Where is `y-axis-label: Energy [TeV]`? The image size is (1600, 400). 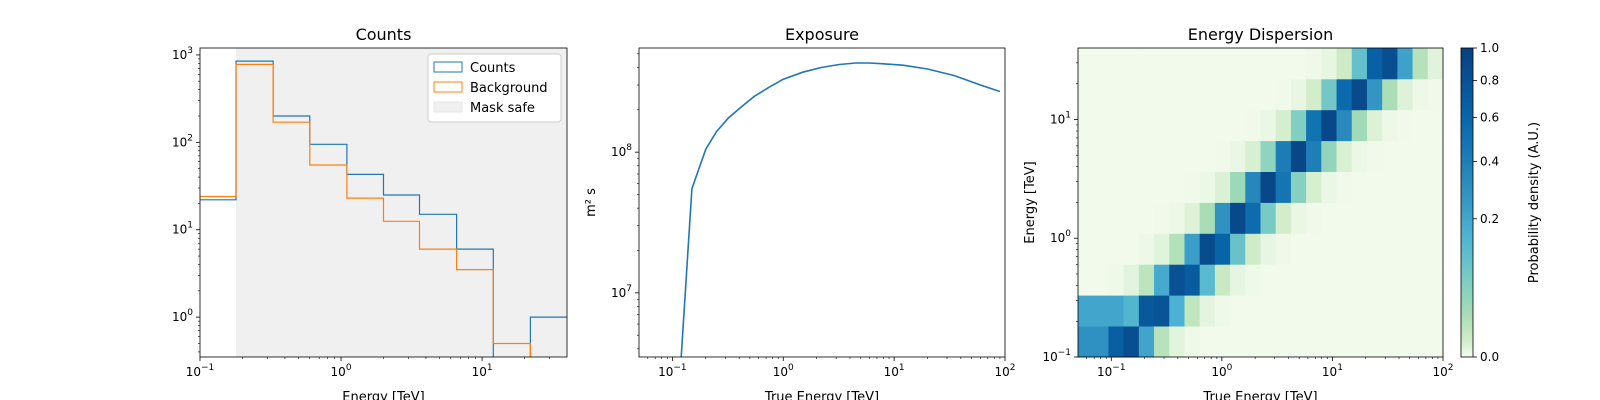 y-axis-label: Energy [TeV] is located at coordinates (1030, 202).